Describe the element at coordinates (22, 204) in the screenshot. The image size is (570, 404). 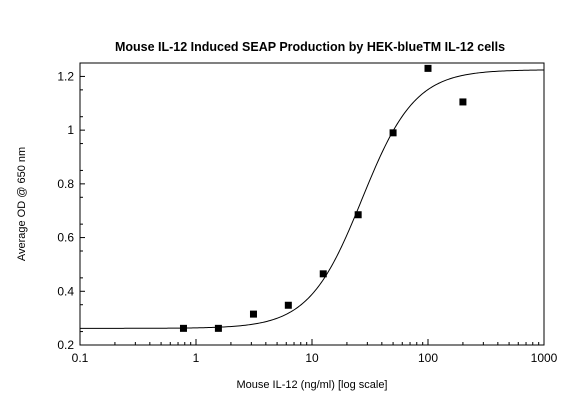
I see `y-axis-title: Average OD @ 650 nm` at that location.